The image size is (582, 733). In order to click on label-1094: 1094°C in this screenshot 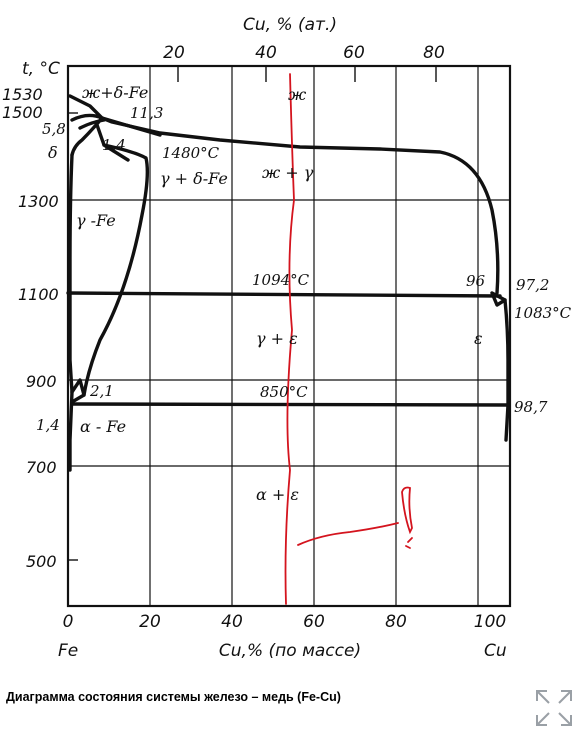, I will do `click(281, 280)`.